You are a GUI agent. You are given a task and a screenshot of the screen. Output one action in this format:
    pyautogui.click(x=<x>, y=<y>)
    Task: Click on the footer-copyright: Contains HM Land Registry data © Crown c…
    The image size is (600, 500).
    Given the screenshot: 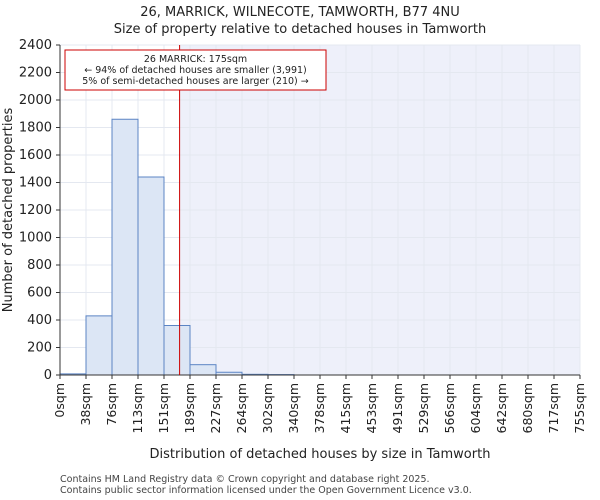 What is the action you would take?
    pyautogui.click(x=245, y=479)
    